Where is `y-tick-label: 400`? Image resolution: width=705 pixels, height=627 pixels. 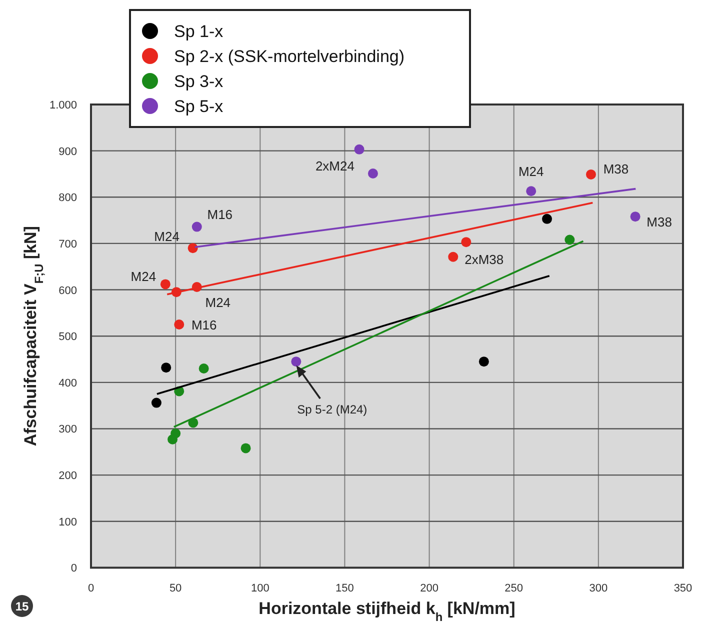 y-tick-label: 400 is located at coordinates (67, 383).